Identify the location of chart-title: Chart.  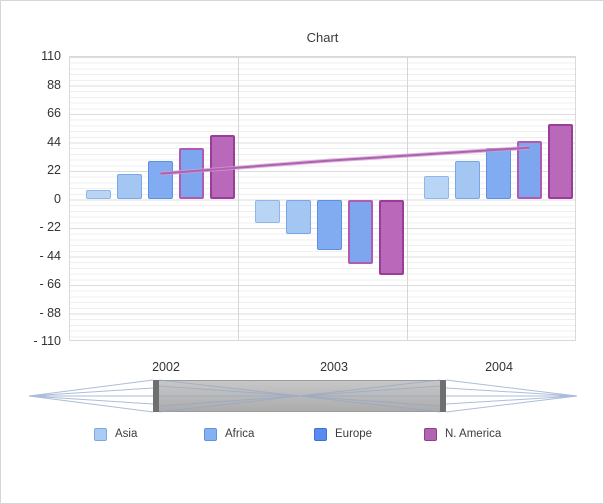
(322, 37).